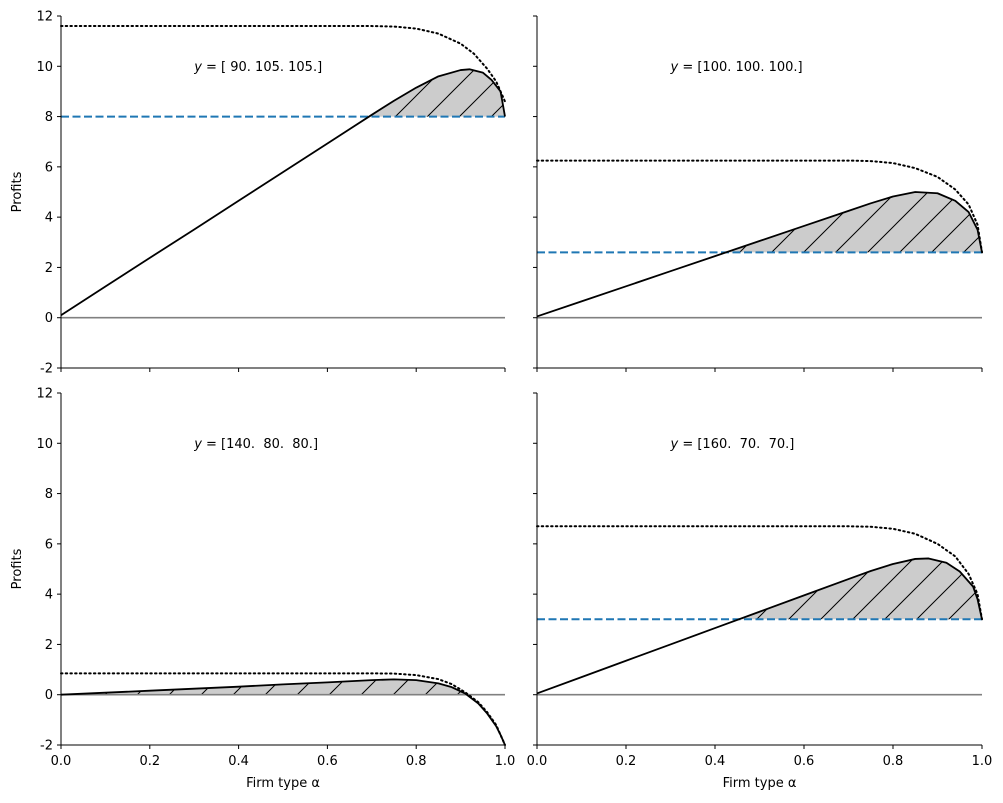 This screenshot has width=1003, height=803. I want to click on annotation-text: y = [100. 100. 100.], so click(736, 67).